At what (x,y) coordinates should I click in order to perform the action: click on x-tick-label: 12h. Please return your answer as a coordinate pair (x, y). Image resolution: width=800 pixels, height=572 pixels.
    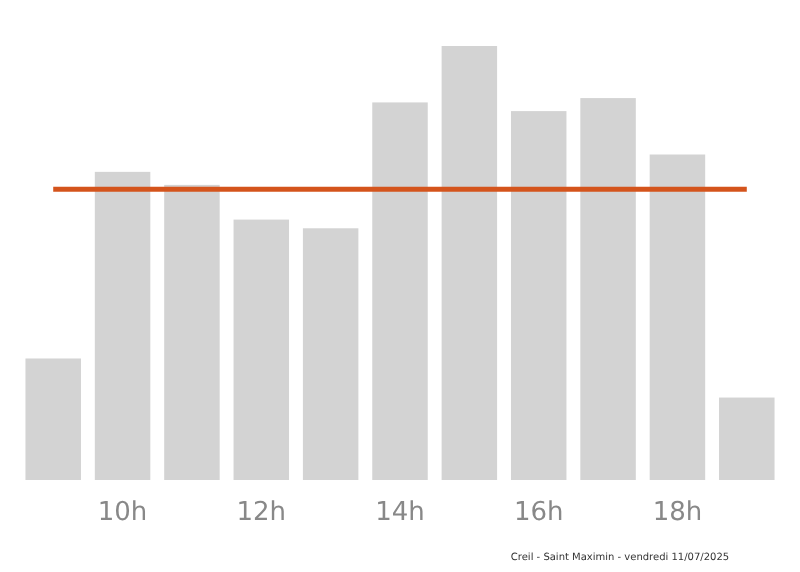
    Looking at the image, I should click on (261, 513).